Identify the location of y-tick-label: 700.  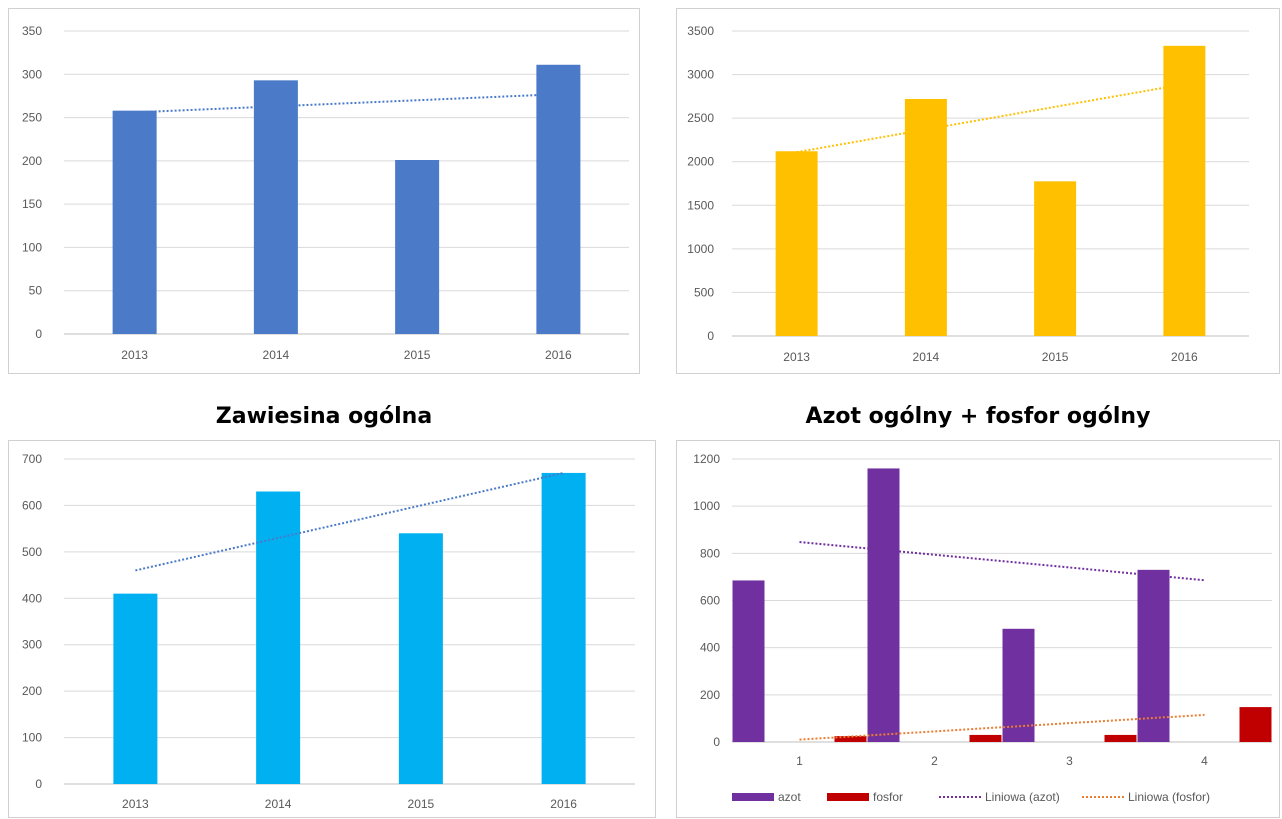
(32, 459).